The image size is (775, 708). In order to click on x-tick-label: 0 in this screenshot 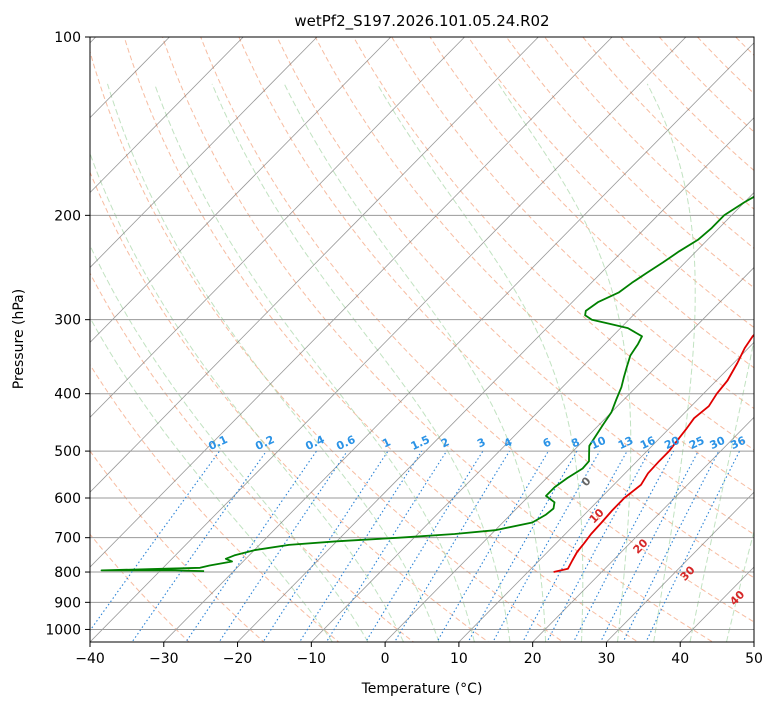, I will do `click(385, 659)`.